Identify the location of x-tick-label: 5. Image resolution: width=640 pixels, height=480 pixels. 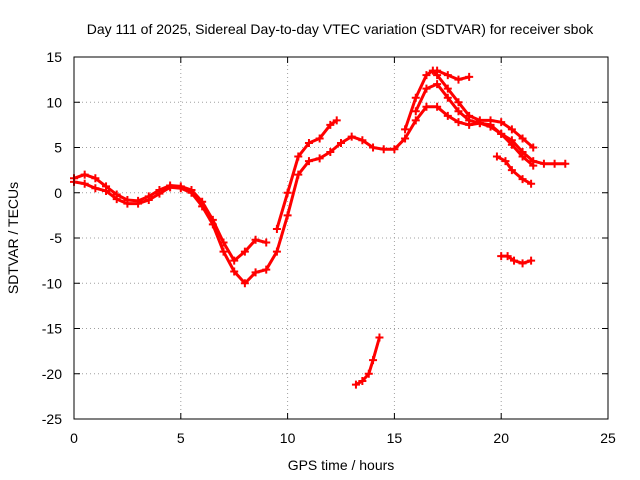
(181, 438).